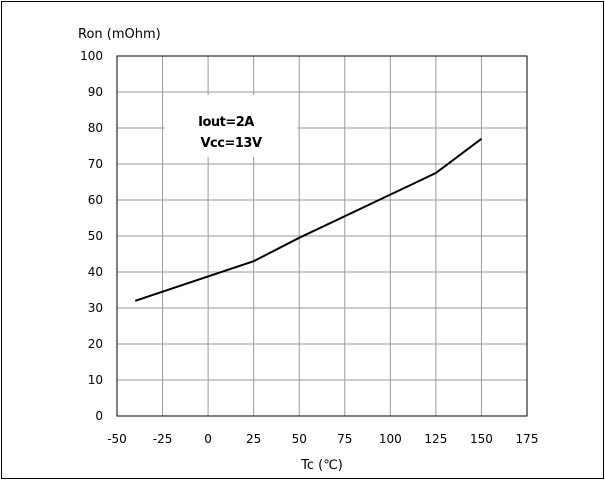 This screenshot has height=480, width=605. I want to click on annotation-iout: Iout=2A, so click(226, 122).